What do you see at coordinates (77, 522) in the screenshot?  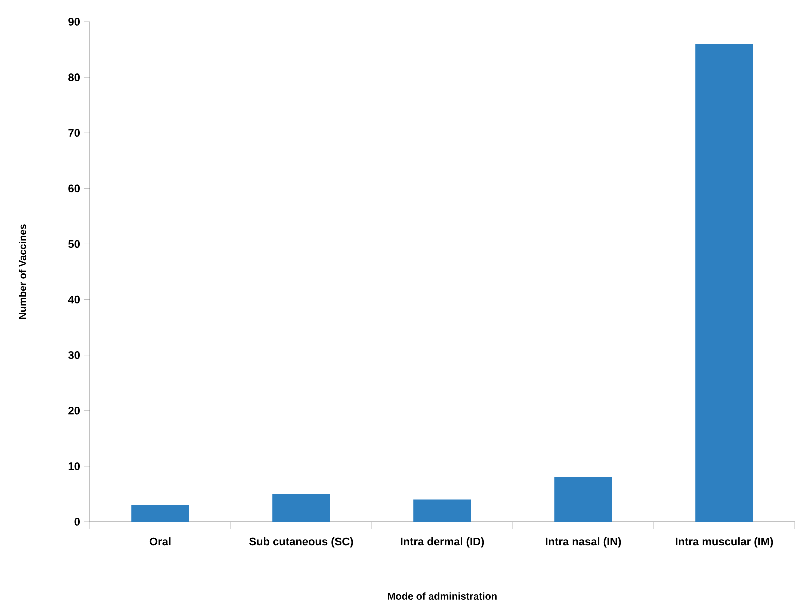 I see `y-tick-label: 0` at bounding box center [77, 522].